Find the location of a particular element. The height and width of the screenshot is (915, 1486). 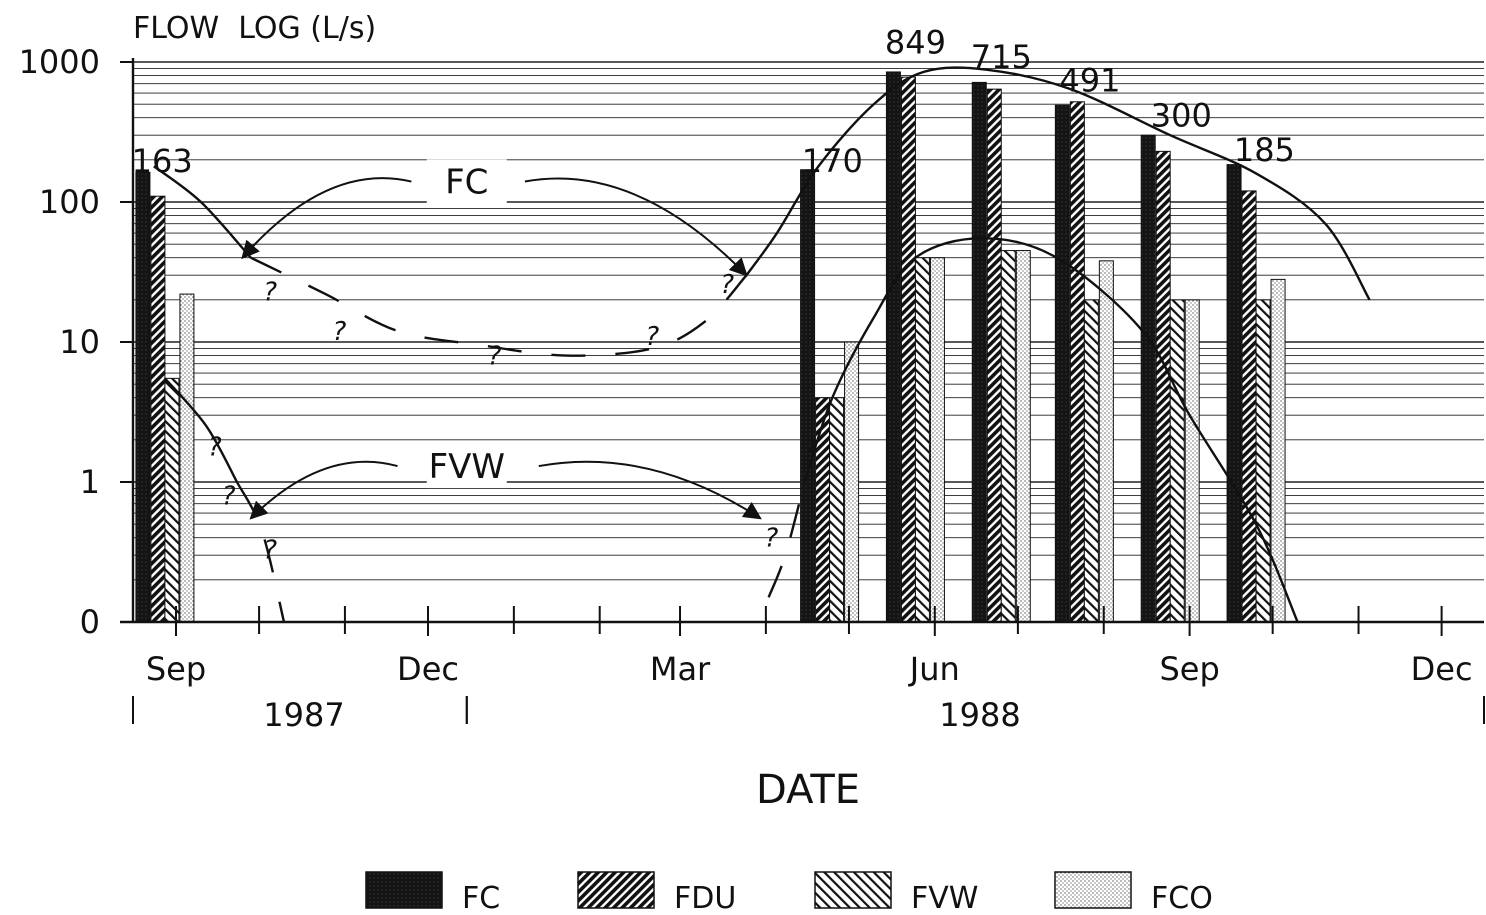

legend-label-fc: FC is located at coordinates (481, 898).